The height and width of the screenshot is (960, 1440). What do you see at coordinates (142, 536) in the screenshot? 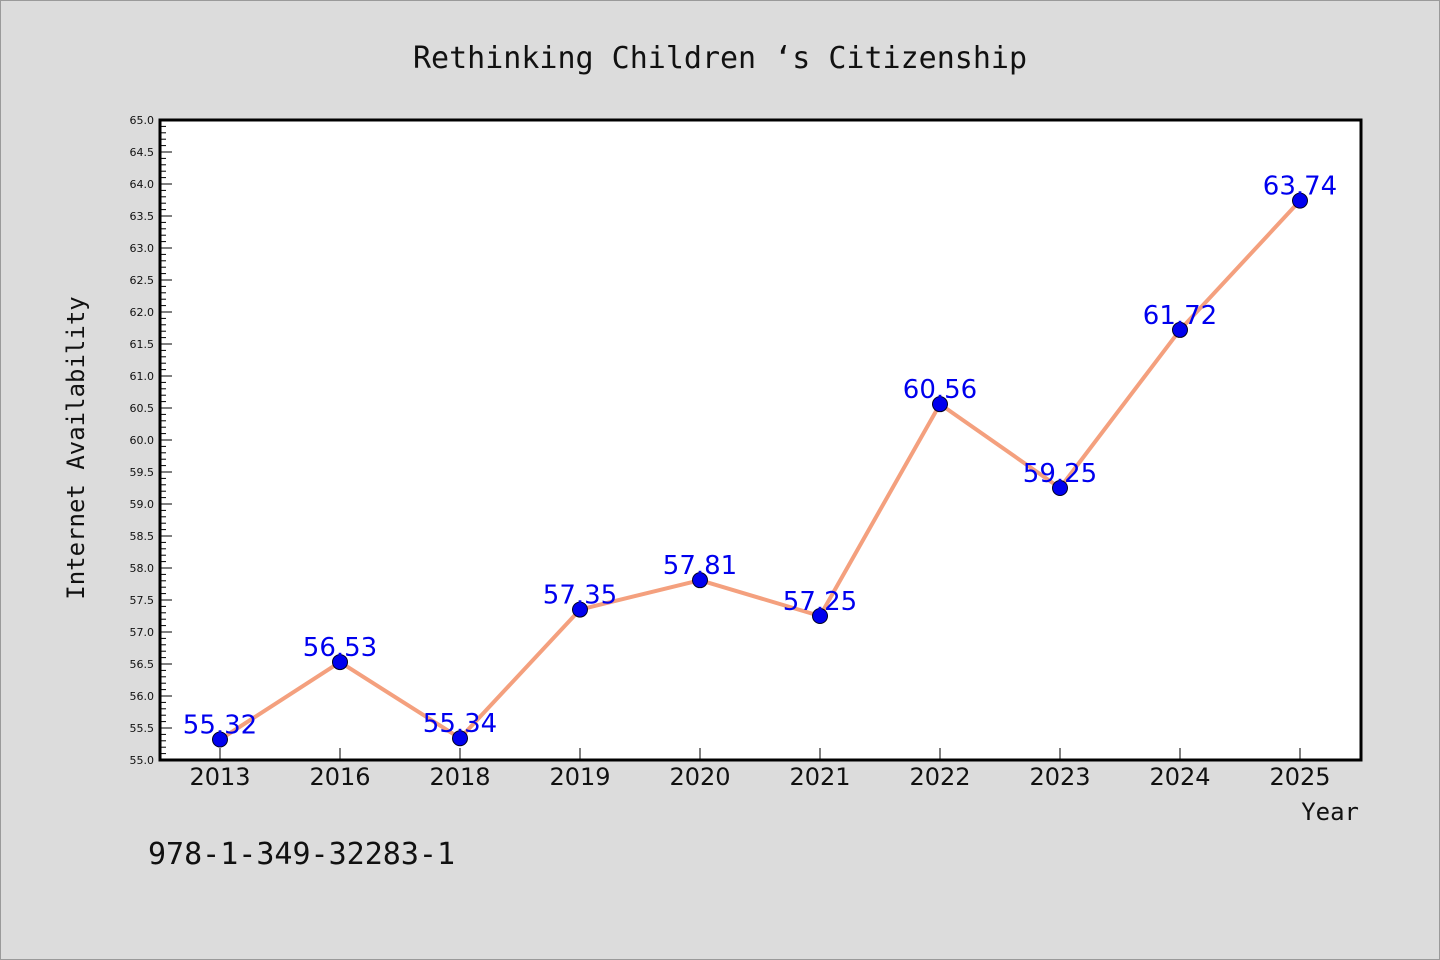
I see `y-tick-label: 58.5` at bounding box center [142, 536].